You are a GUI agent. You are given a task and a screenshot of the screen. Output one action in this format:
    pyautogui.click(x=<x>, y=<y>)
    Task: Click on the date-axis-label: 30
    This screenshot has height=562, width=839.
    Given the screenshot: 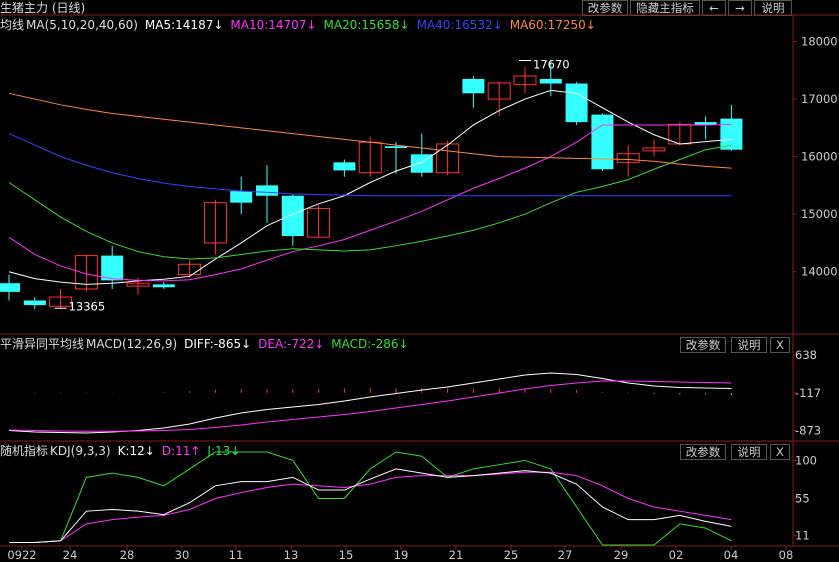 What is the action you would take?
    pyautogui.click(x=182, y=555)
    